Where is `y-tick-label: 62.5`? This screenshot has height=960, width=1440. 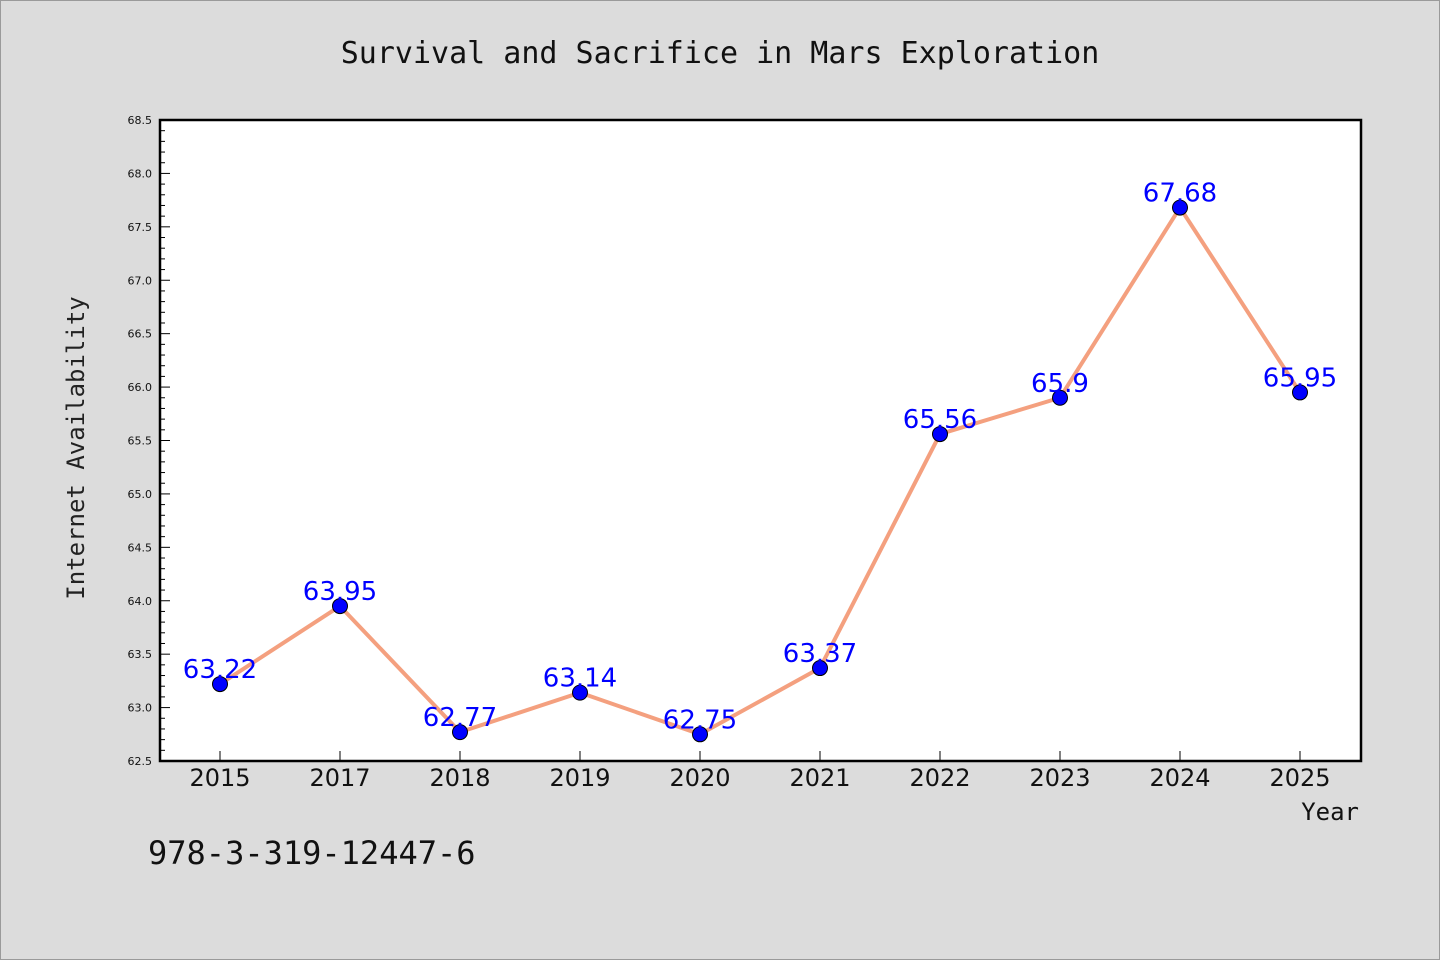
y-tick-label: 62.5 is located at coordinates (140, 761).